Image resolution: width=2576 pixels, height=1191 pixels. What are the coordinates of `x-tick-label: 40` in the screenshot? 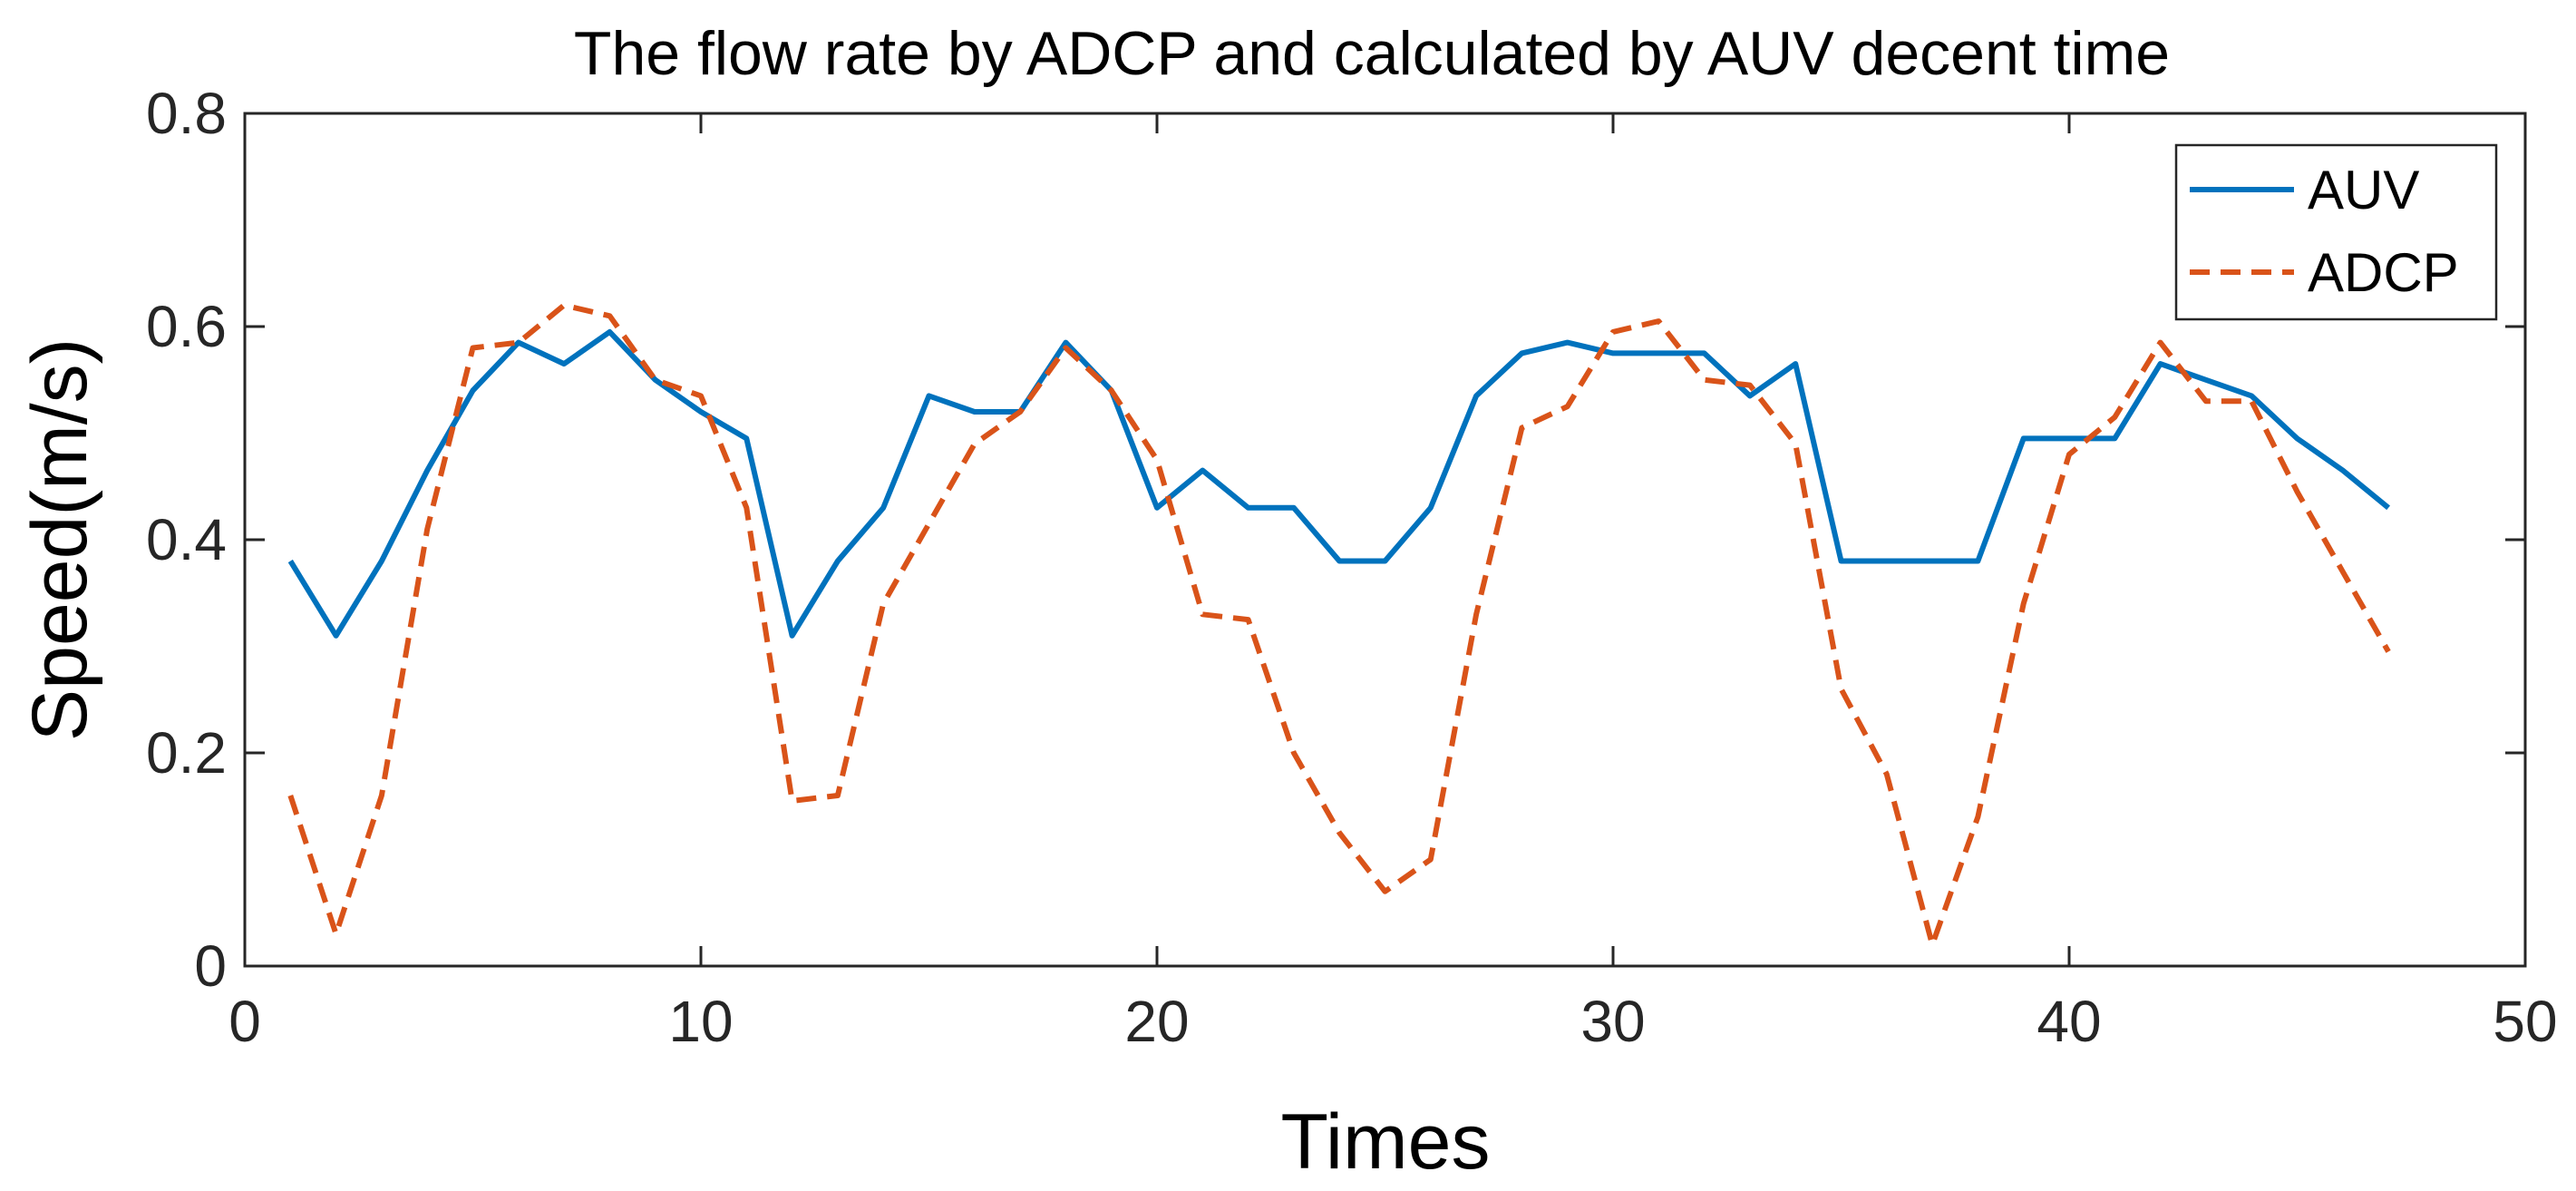 It's located at (2068, 1021).